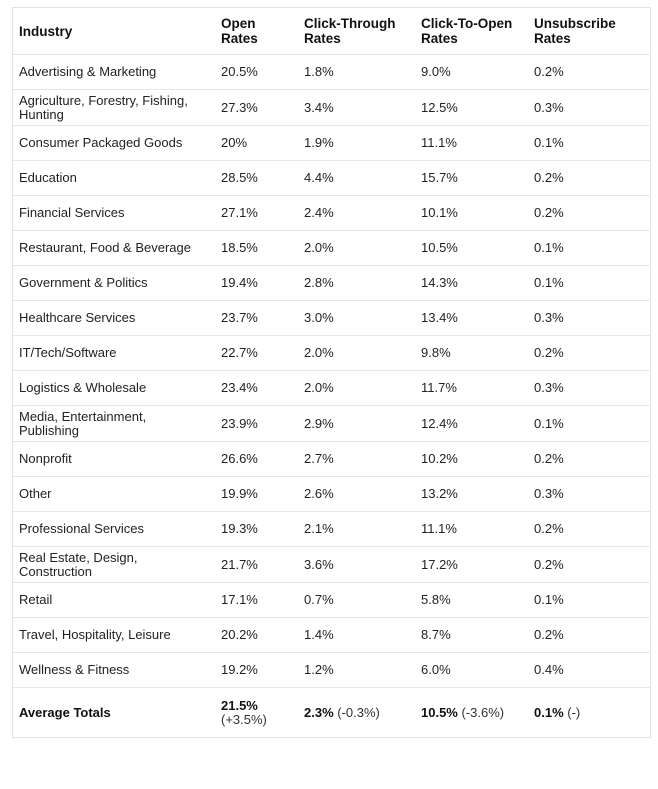 Image resolution: width=658 pixels, height=789 pixels. Describe the element at coordinates (471, 353) in the screenshot. I see `click-to-open-rate-cell: 9.8%` at that location.